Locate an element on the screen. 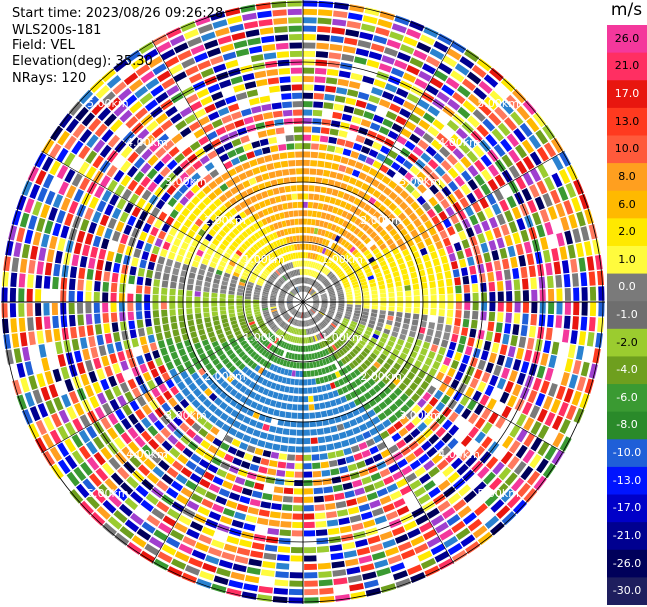 The width and height of the screenshot is (647, 607). colorbar-tick-label: -2.0 is located at coordinates (627, 342).